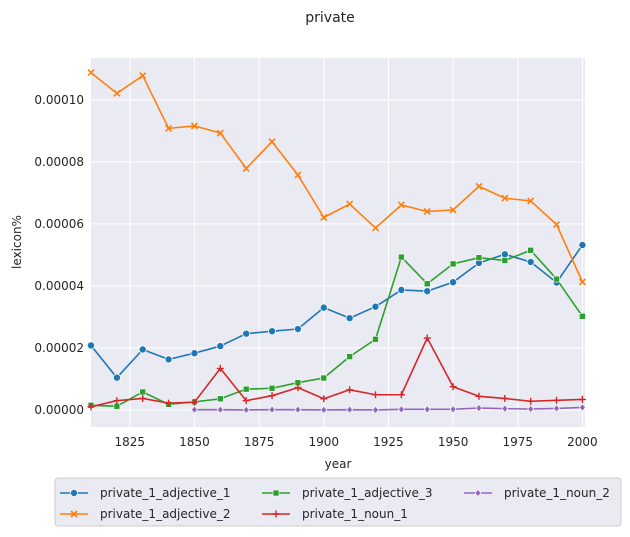 The image size is (630, 537). What do you see at coordinates (59, 100) in the screenshot?
I see `y-tick-label: 0.00010` at bounding box center [59, 100].